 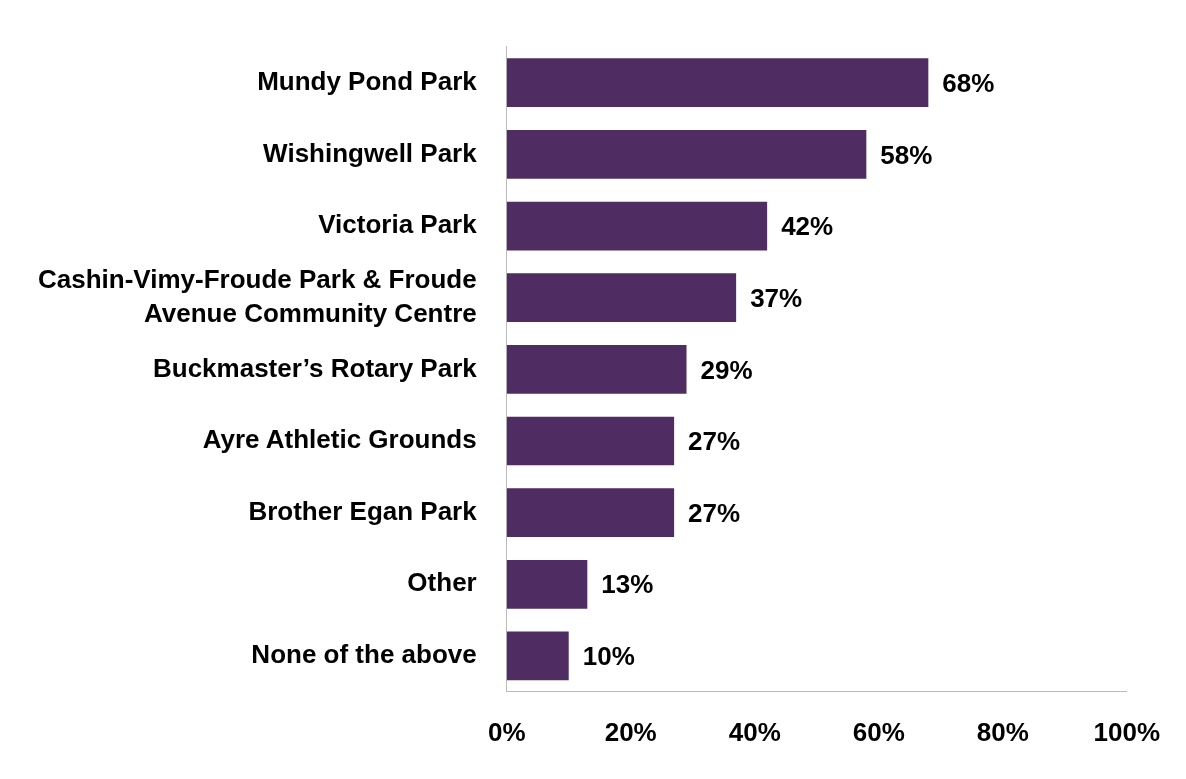 I want to click on data-label: 68%, so click(x=968, y=82).